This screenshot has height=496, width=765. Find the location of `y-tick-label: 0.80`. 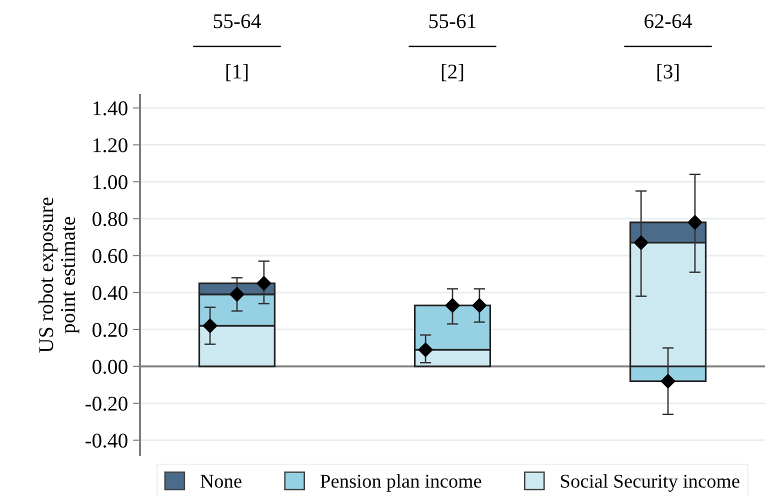

y-tick-label: 0.80 is located at coordinates (110, 219).